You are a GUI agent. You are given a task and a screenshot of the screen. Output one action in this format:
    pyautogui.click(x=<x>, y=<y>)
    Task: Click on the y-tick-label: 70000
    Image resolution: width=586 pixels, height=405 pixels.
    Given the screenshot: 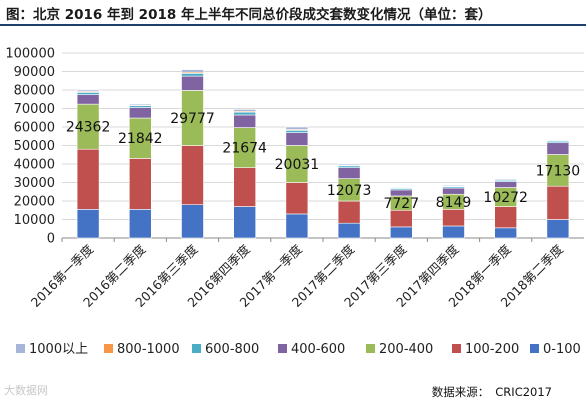 What is the action you would take?
    pyautogui.click(x=34, y=109)
    